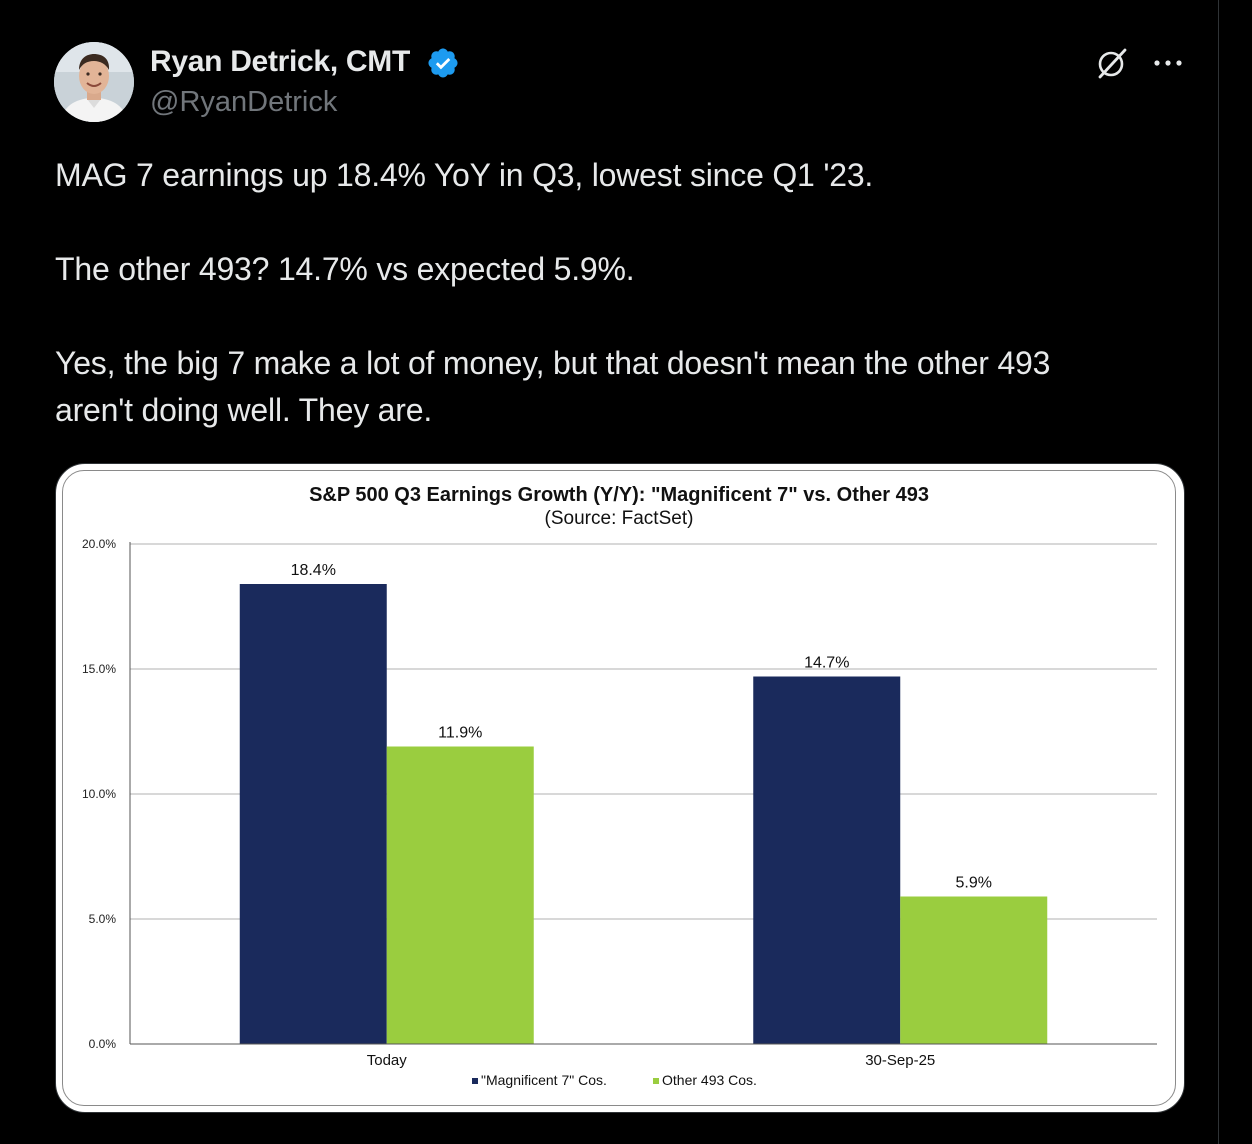 Image resolution: width=1252 pixels, height=1144 pixels. What do you see at coordinates (280, 61) in the screenshot?
I see `author-name: Ryan Detrick, CMT` at bounding box center [280, 61].